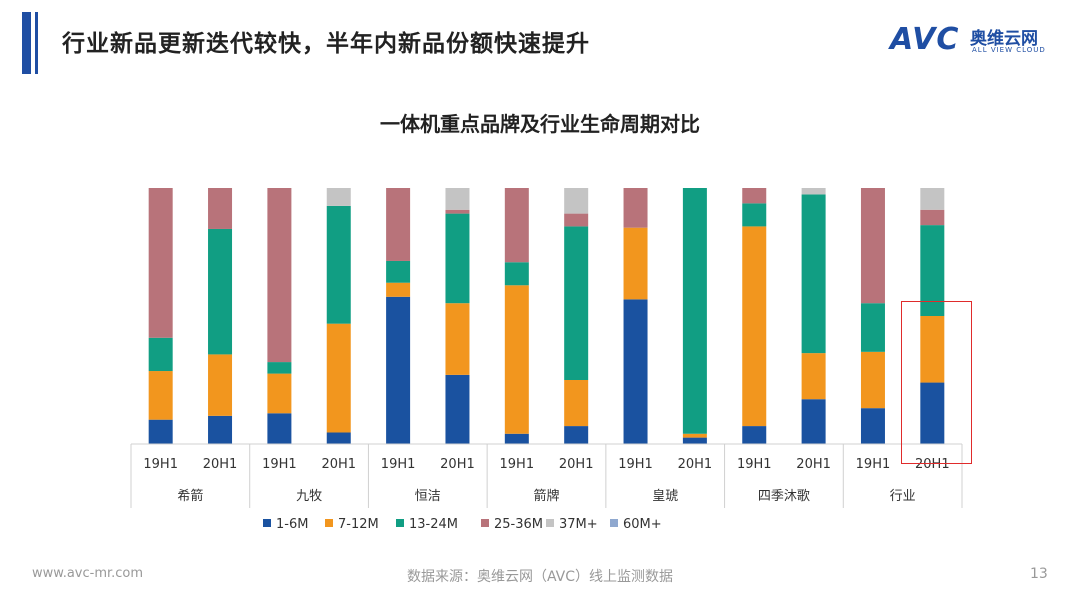 The height and width of the screenshot is (608, 1080). What do you see at coordinates (36, 43) in the screenshot?
I see `title-accent-bar-thin` at bounding box center [36, 43].